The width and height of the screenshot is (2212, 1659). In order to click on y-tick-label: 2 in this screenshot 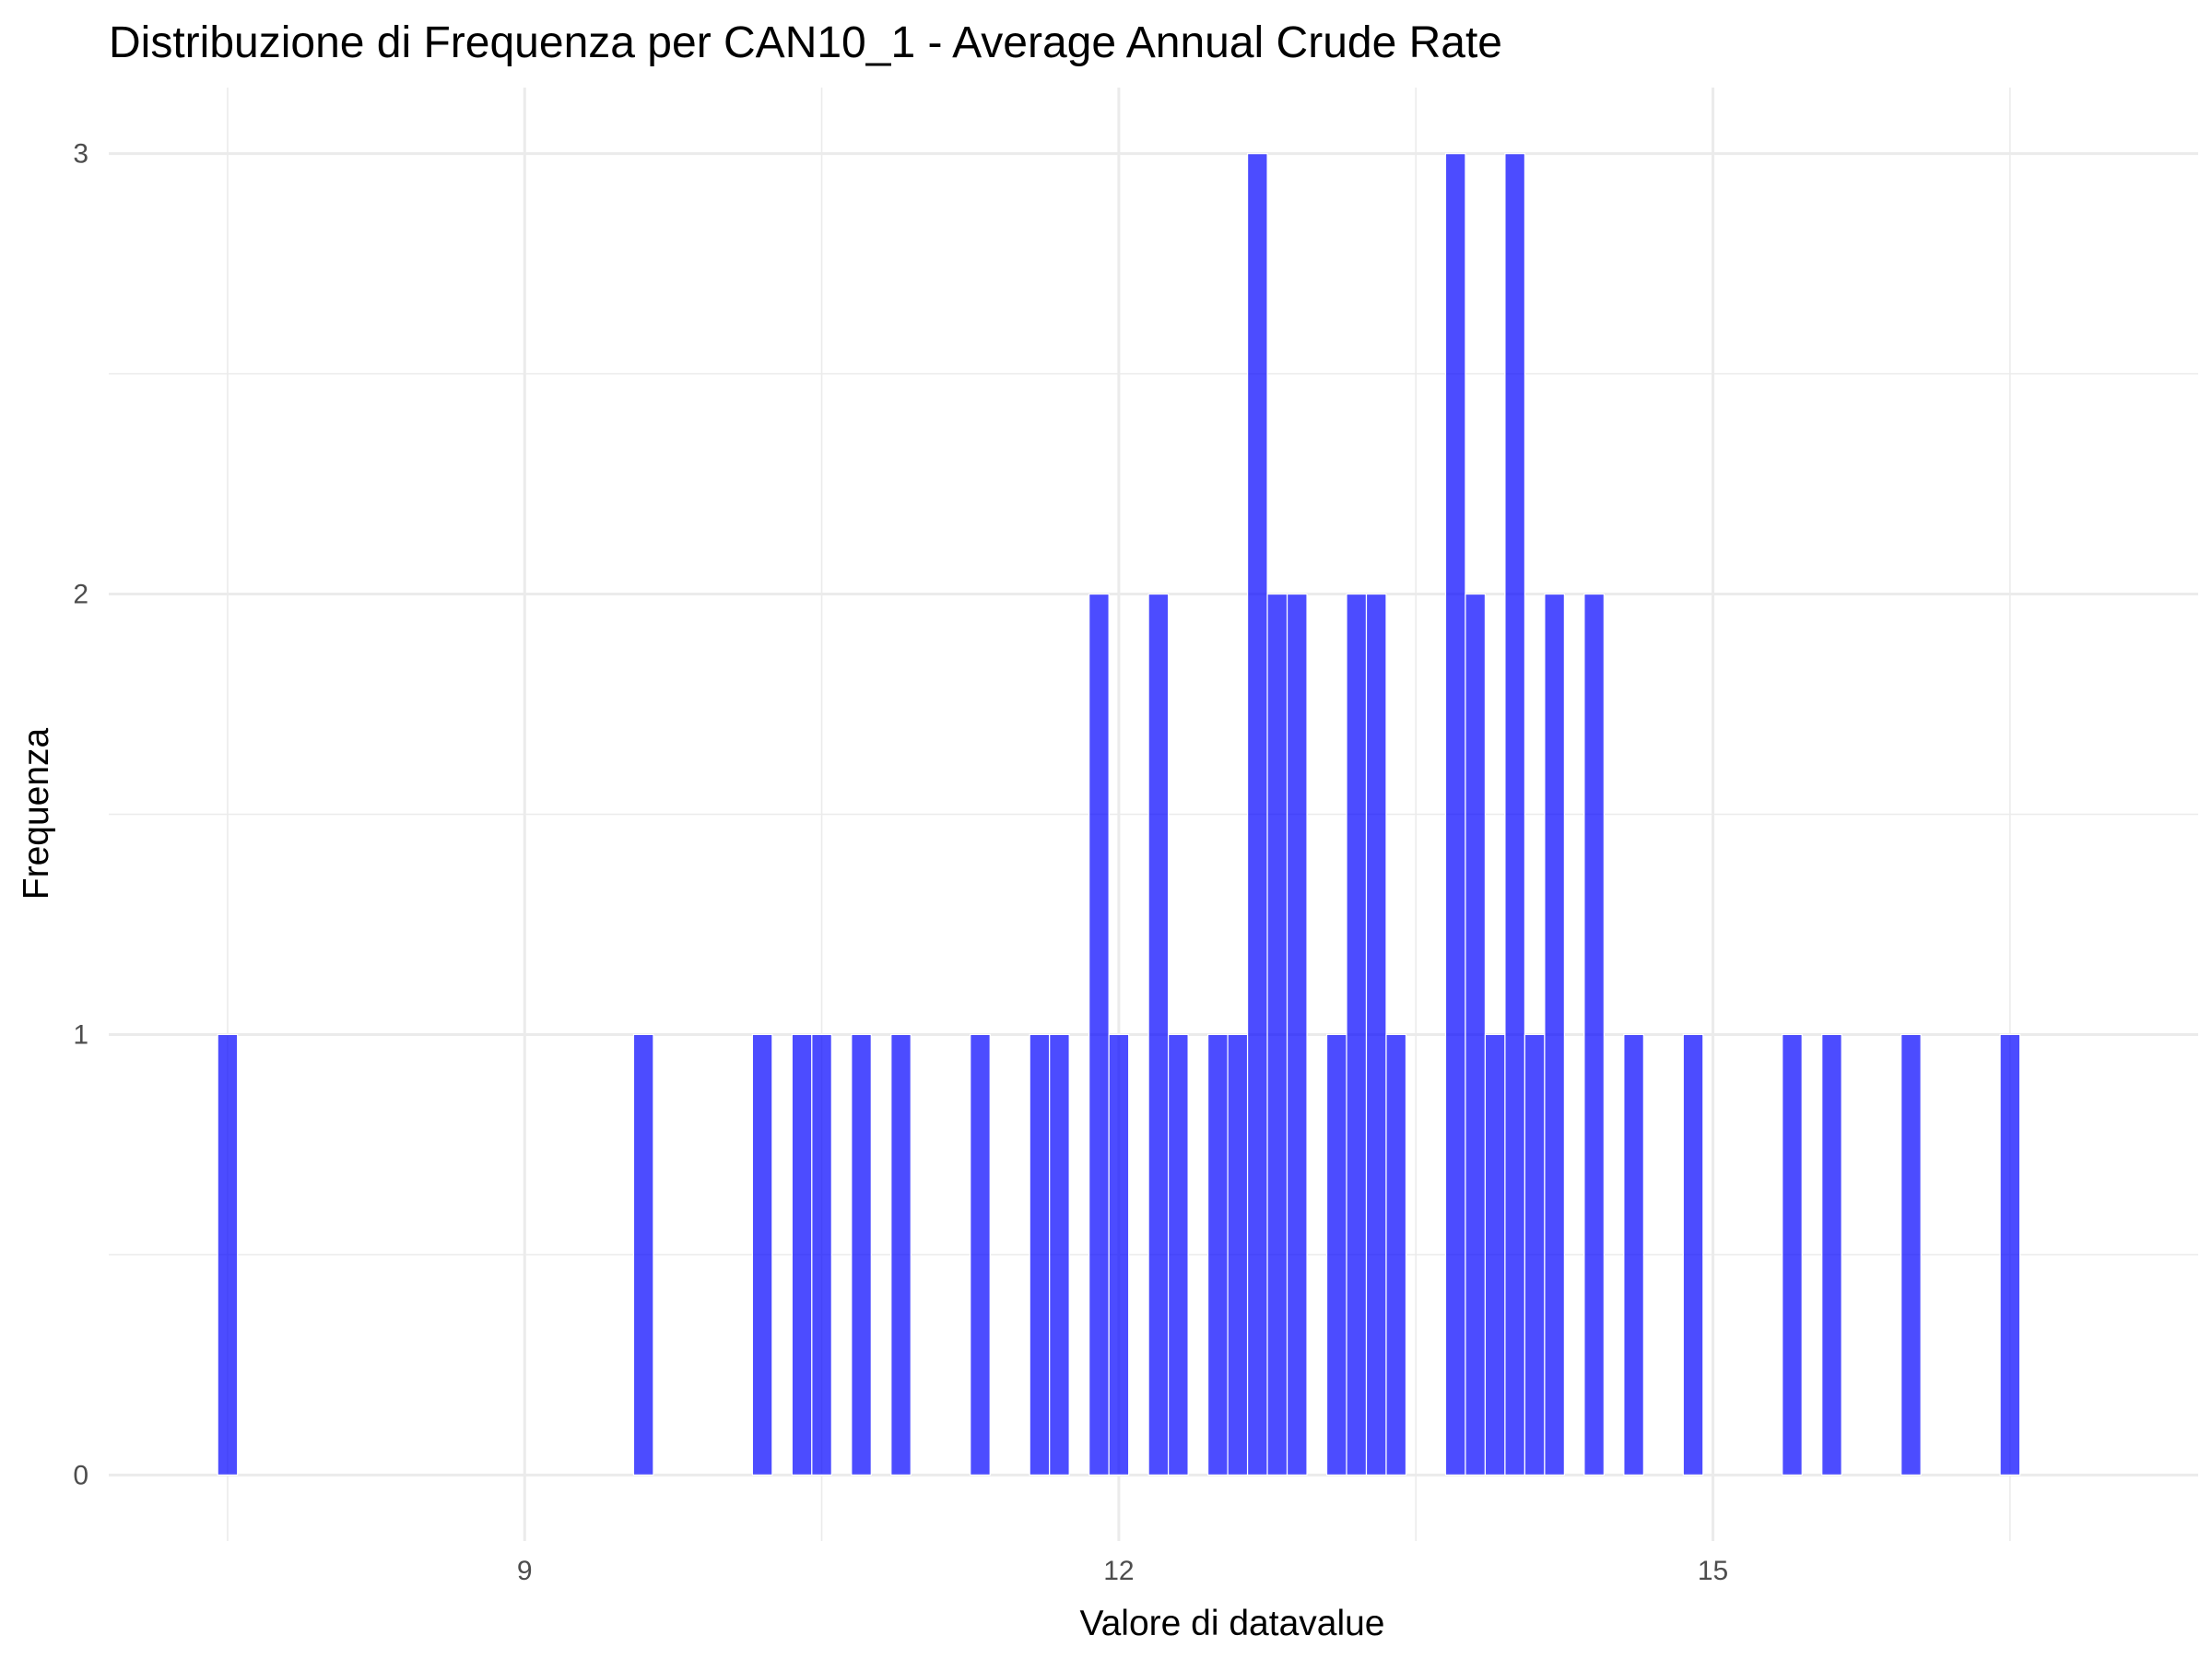, I will do `click(80, 595)`.